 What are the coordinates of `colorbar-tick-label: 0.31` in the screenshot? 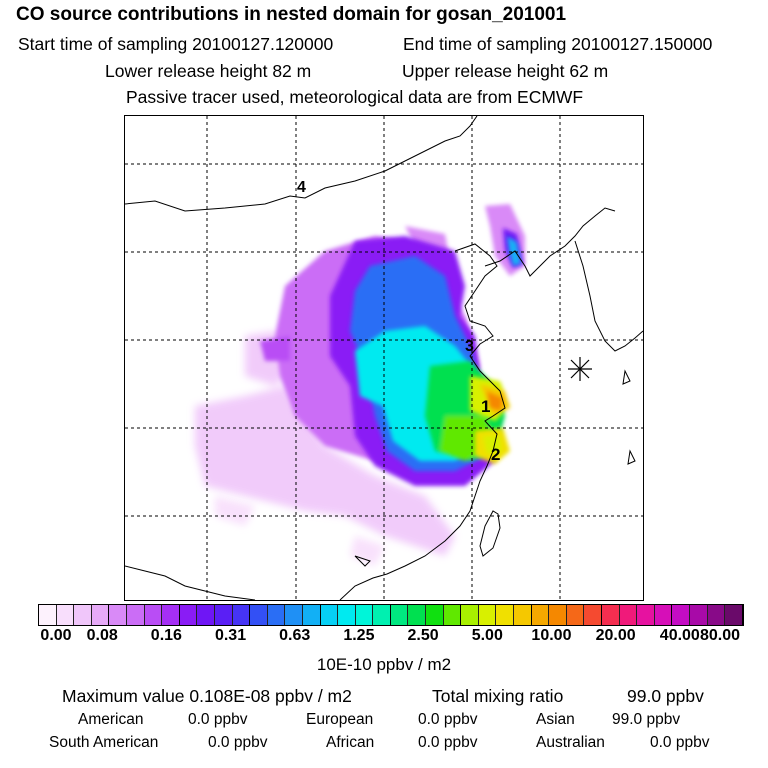 It's located at (230, 635).